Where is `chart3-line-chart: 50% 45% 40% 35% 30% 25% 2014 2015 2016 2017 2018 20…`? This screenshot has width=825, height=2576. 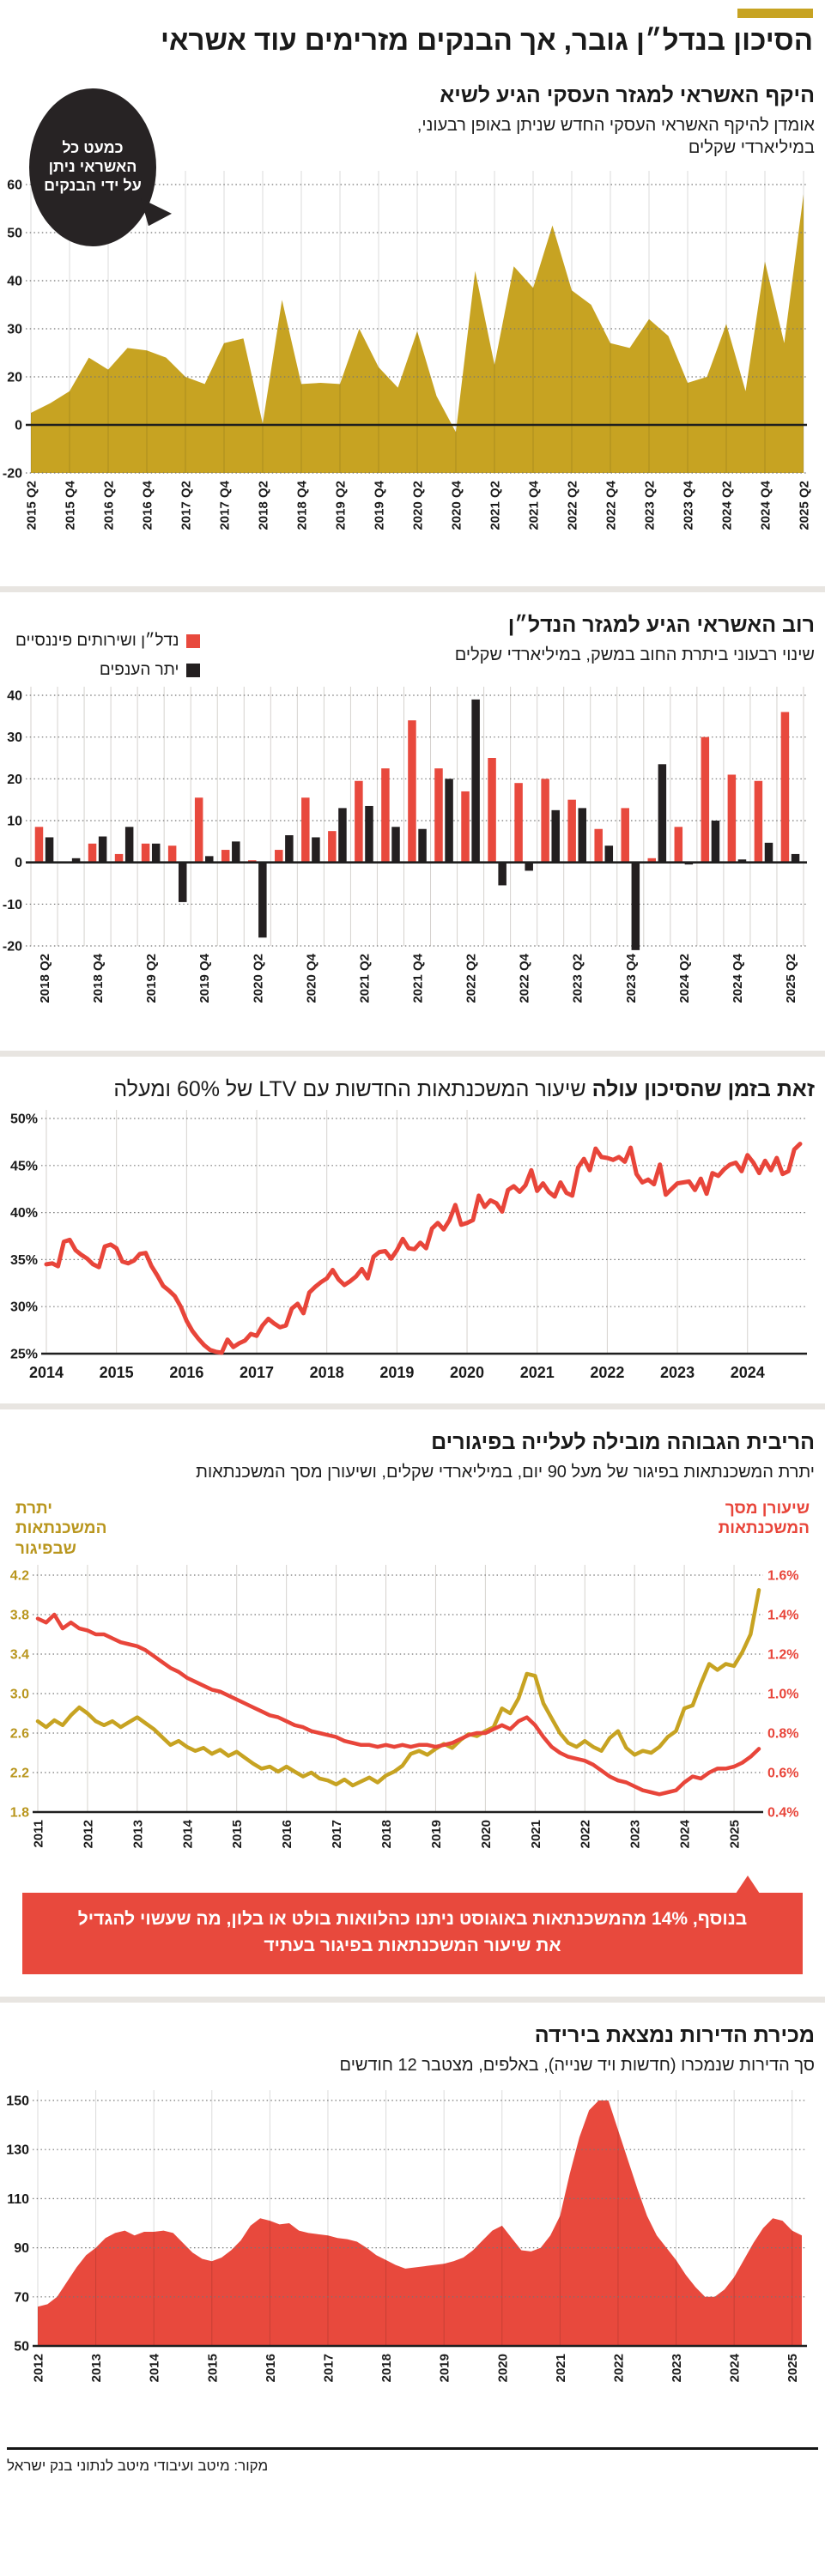 chart3-line-chart: 50% 45% 40% 35% 30% 25% 2014 2015 2016 2017 2018 20… is located at coordinates (412, 1246).